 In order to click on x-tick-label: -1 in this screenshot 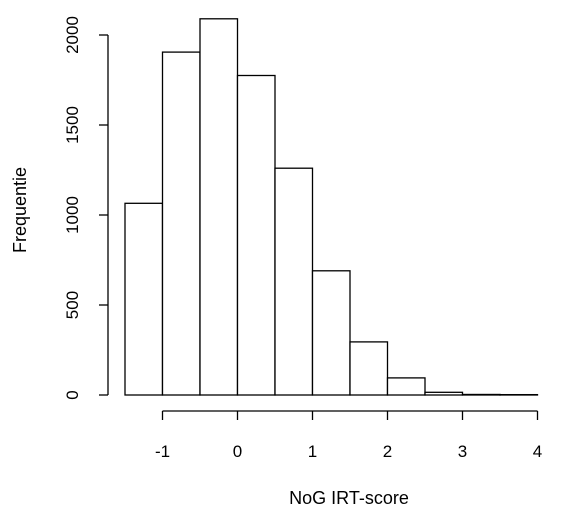, I will do `click(162, 451)`.